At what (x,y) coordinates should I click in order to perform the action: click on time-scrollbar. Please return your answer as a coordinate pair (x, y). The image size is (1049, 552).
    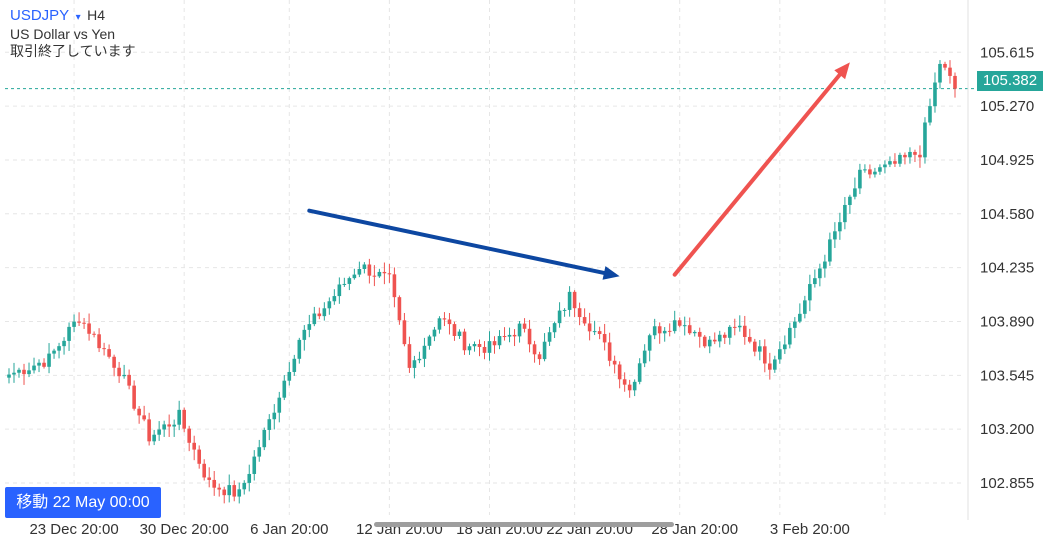
    Looking at the image, I should click on (524, 524).